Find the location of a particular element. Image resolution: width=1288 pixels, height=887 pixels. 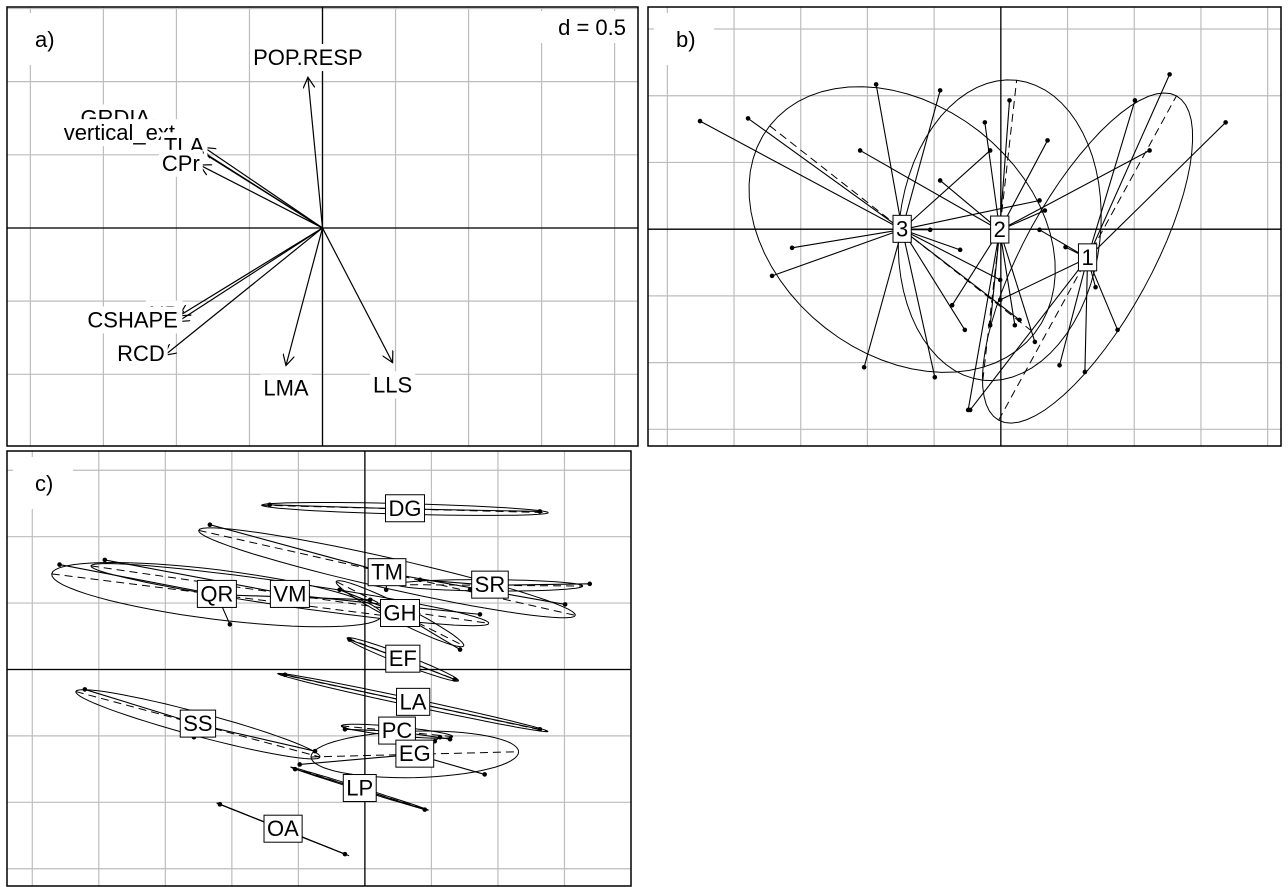

class-label-group: 2 is located at coordinates (1000, 229).